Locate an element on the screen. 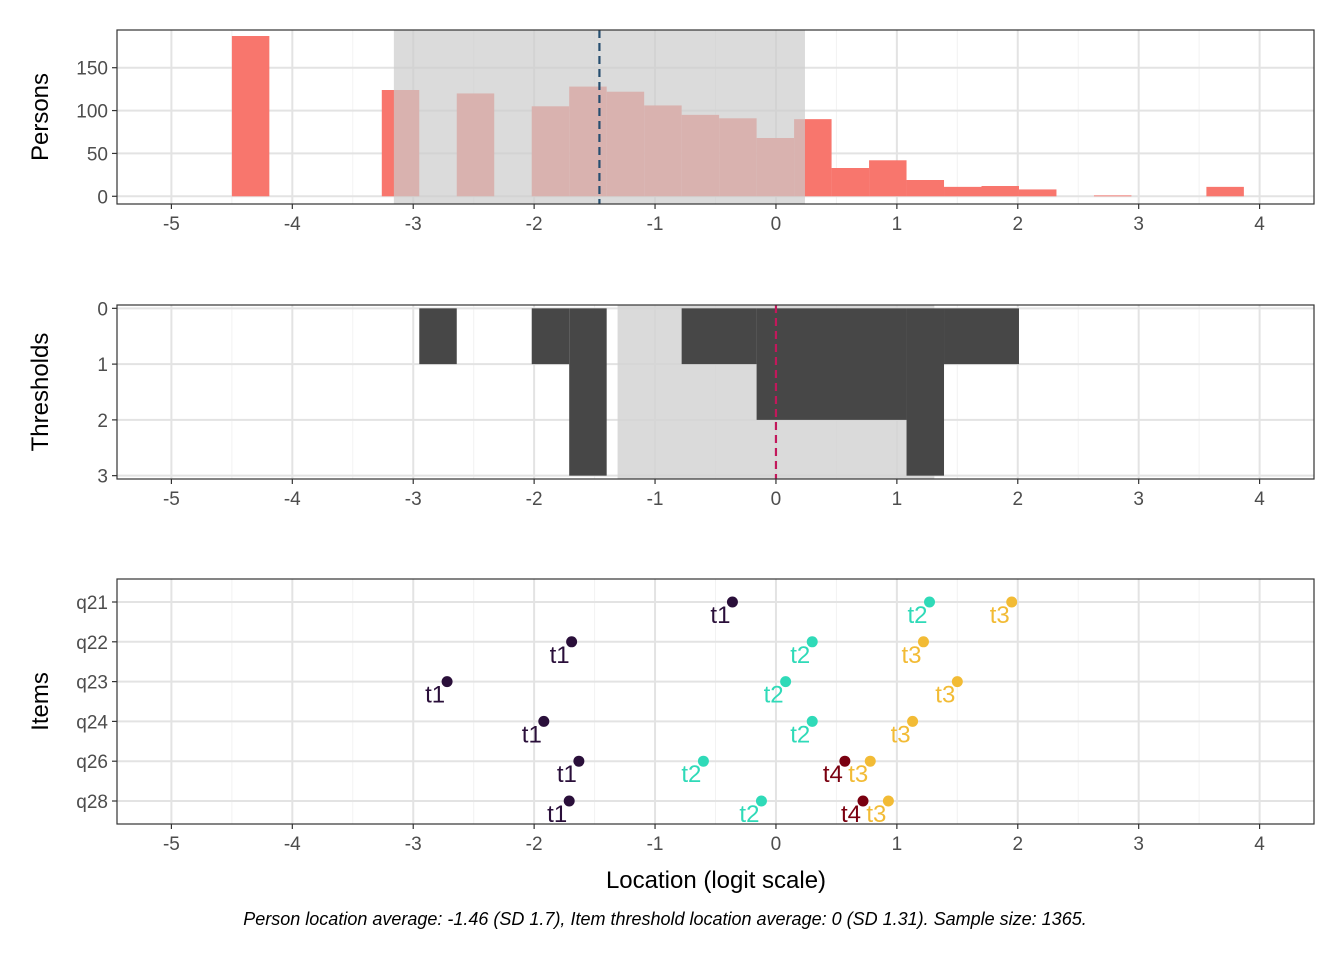 The image size is (1344, 960). y-tick-label: q24 is located at coordinates (92, 722).